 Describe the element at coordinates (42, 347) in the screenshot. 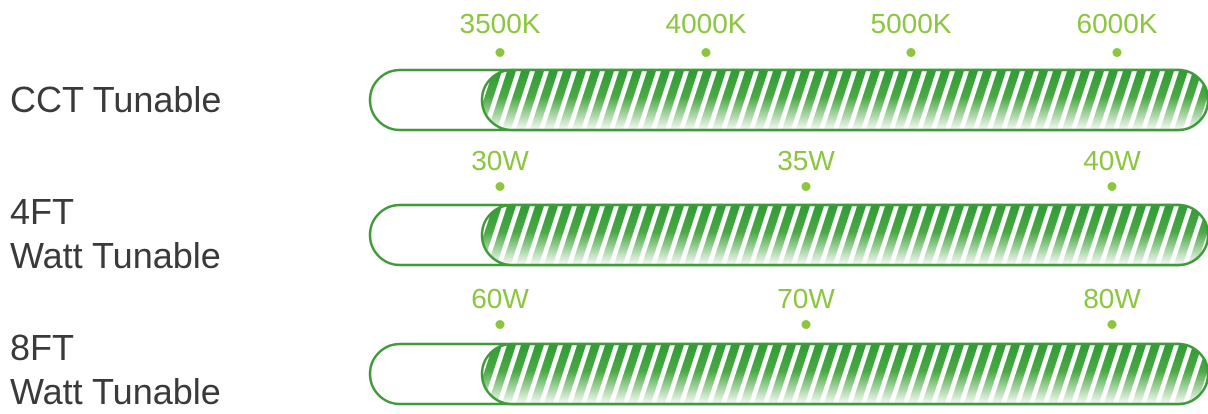

I see `row-label-line: 8FT` at that location.